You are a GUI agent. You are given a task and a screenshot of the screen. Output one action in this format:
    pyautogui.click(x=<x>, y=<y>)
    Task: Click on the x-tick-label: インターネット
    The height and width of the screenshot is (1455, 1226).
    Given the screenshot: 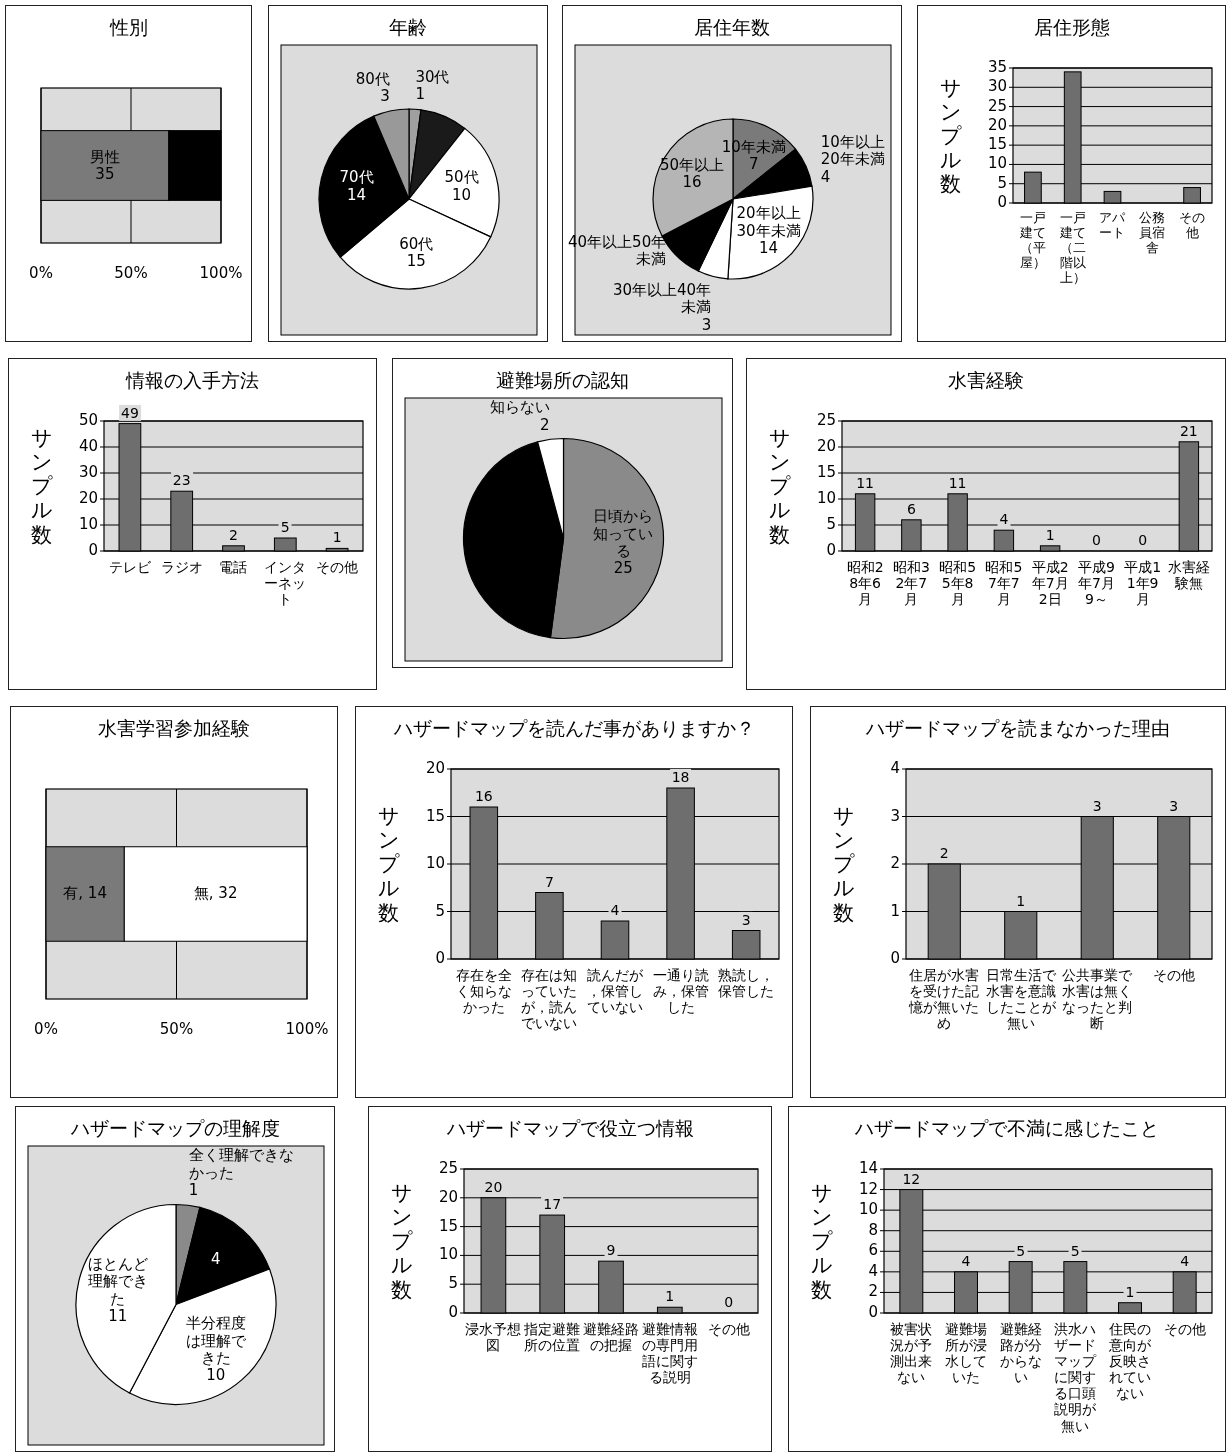 What is the action you would take?
    pyautogui.click(x=285, y=583)
    